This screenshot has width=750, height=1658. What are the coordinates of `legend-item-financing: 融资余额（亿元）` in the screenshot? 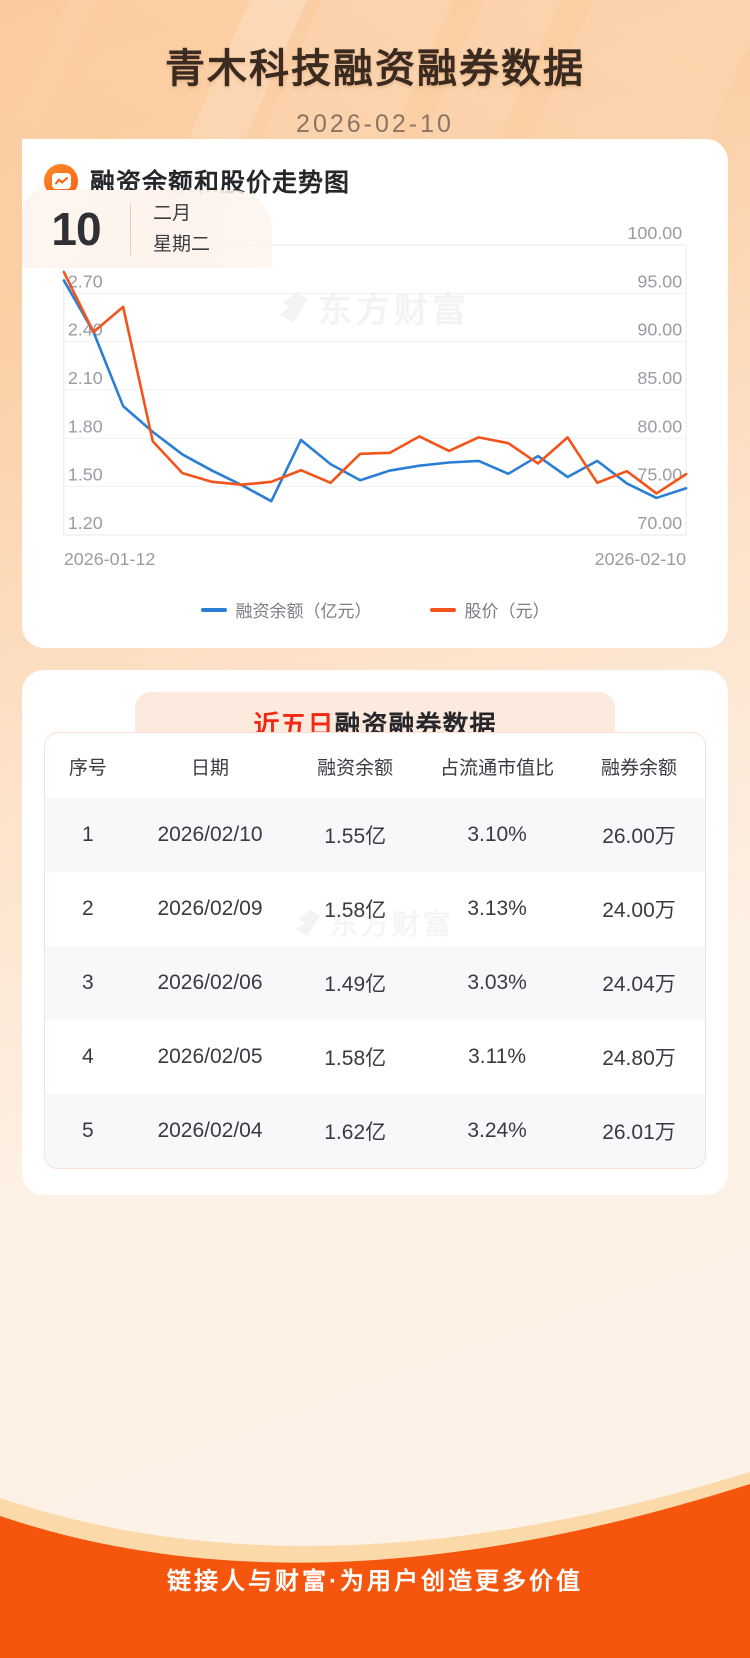 It's located at (286, 609).